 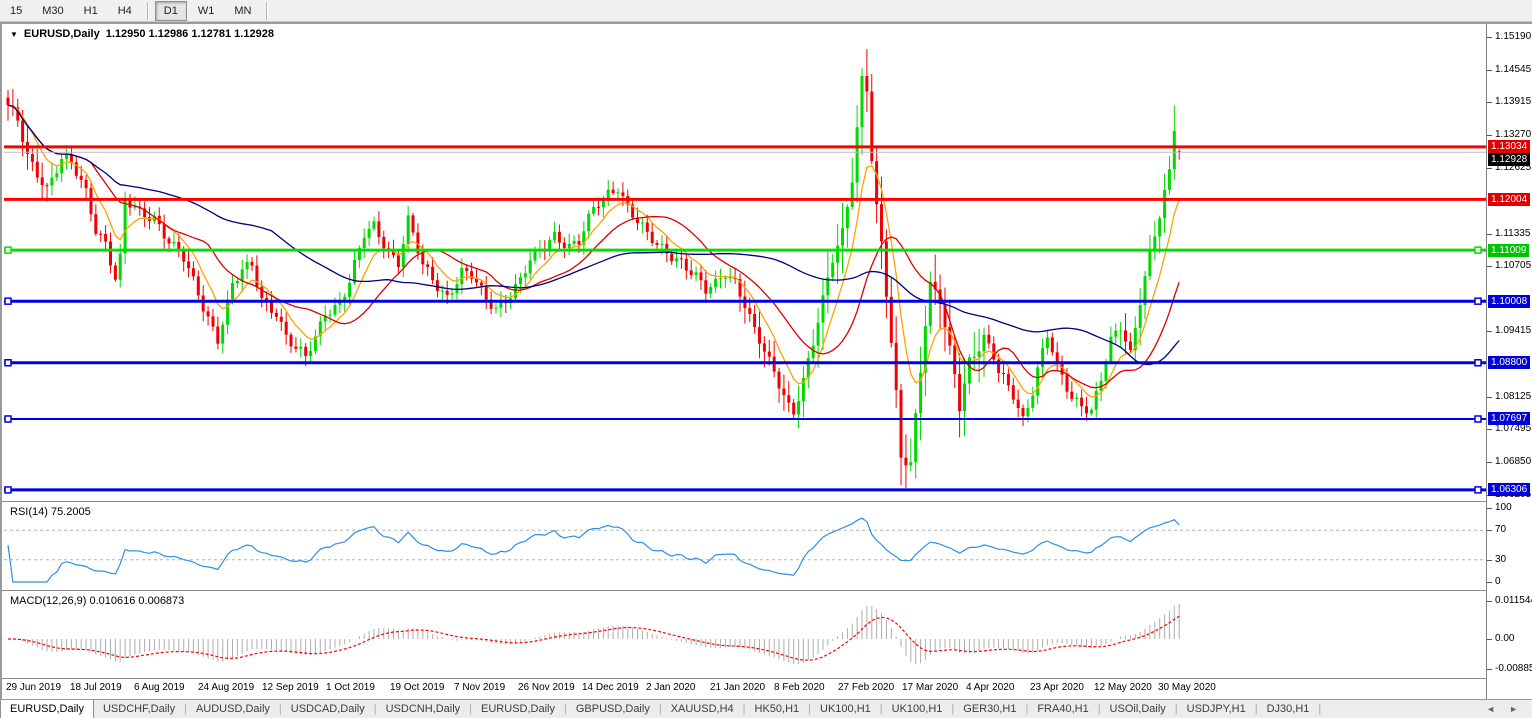 I want to click on chart-ohlc-values: 1.12950 1.12986 1.12781 1.12928, so click(x=189, y=34).